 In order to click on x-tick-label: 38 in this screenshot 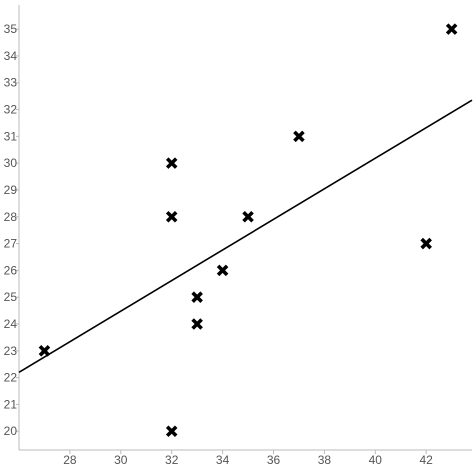, I will do `click(325, 459)`.